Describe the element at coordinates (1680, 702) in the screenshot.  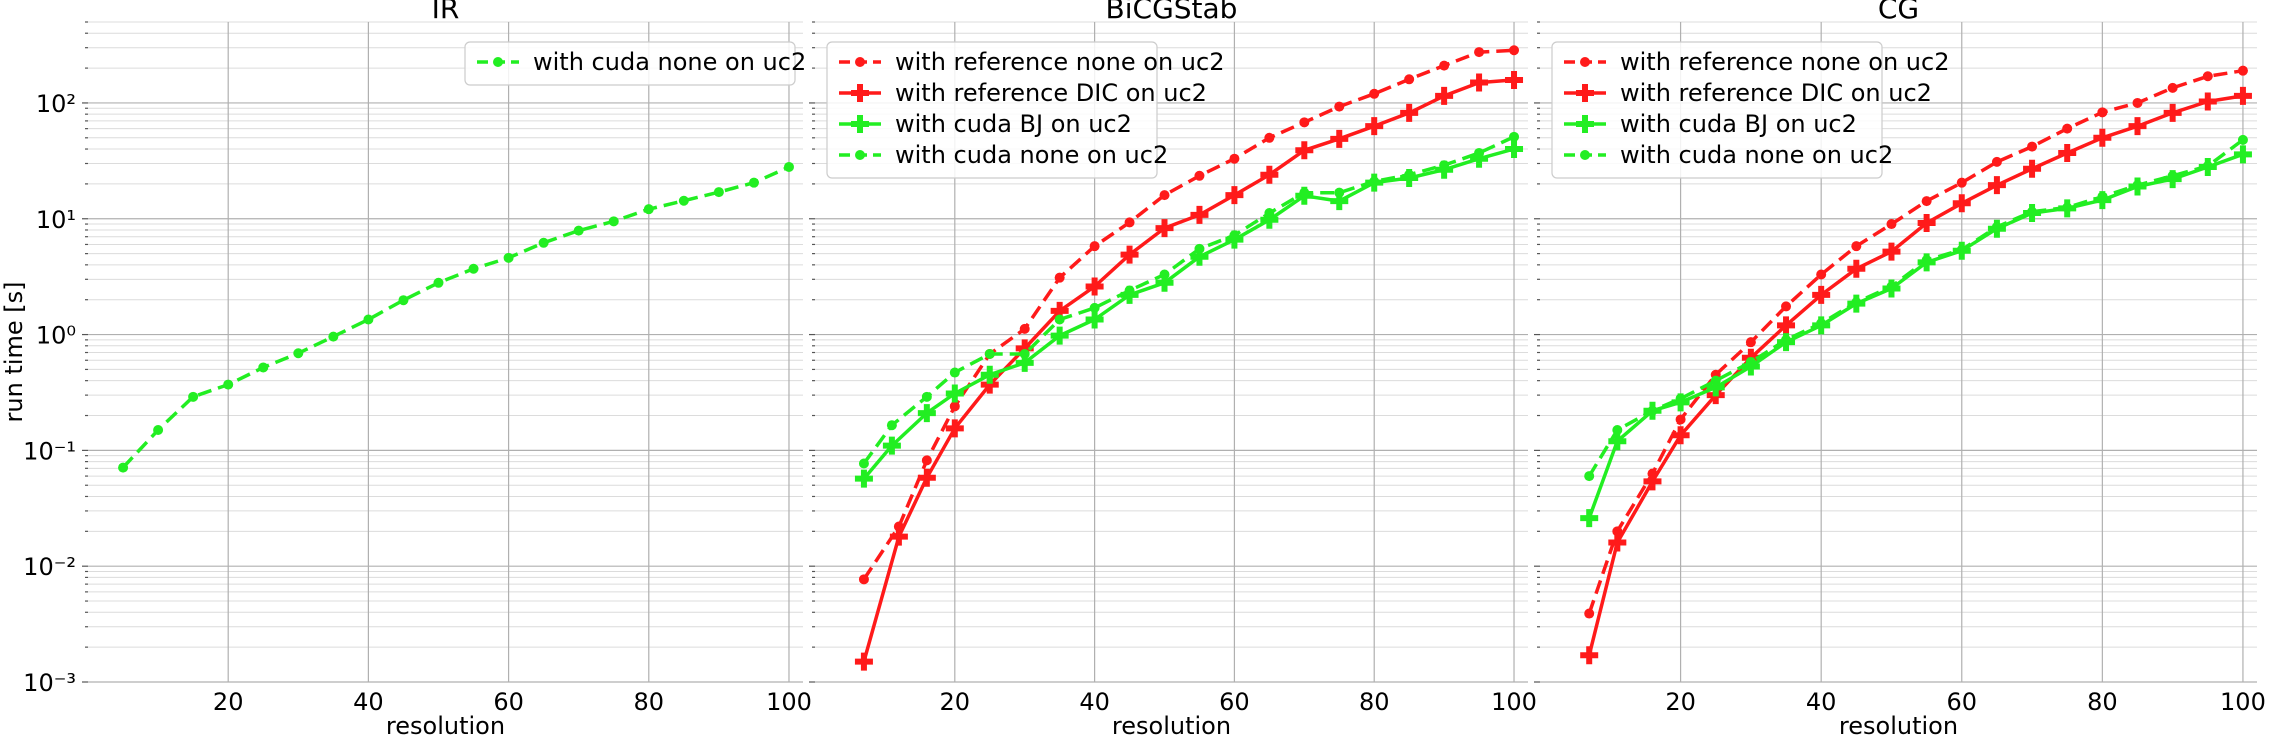
I see `x-tick-label: 20` at that location.